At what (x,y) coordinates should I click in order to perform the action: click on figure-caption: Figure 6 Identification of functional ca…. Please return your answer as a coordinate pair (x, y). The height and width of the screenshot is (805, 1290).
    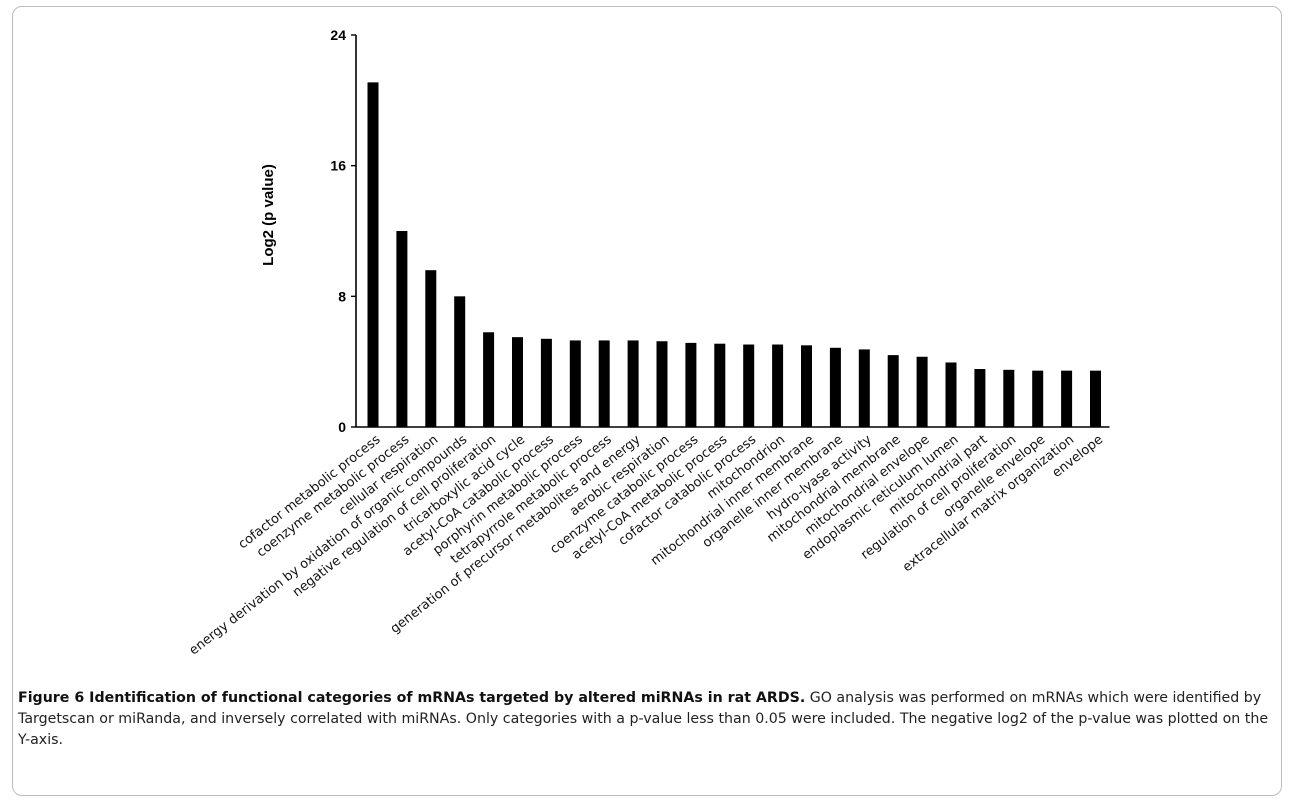
    Looking at the image, I should click on (646, 719).